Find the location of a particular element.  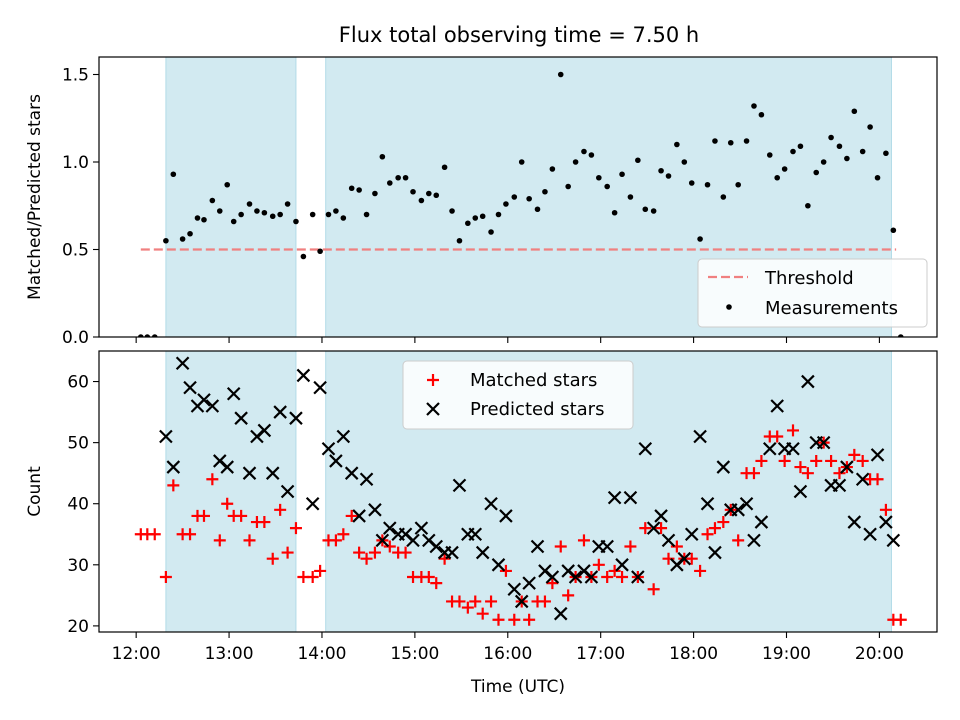

legend-matched-swatch is located at coordinates (433, 380).